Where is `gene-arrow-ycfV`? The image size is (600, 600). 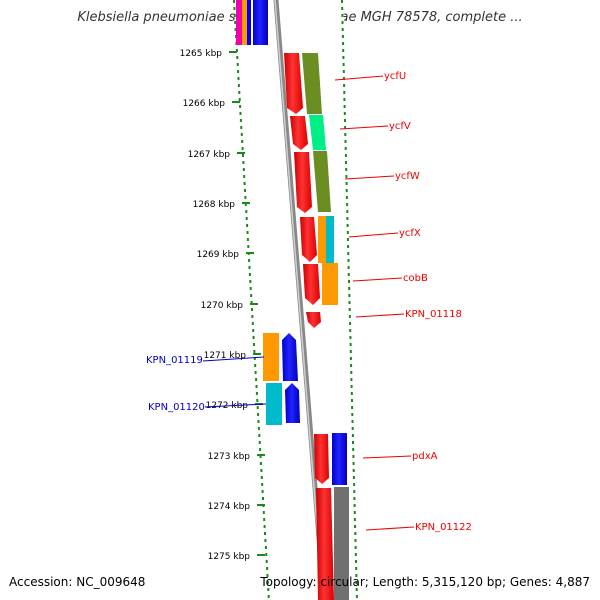 gene-arrow-ycfV is located at coordinates (299, 133).